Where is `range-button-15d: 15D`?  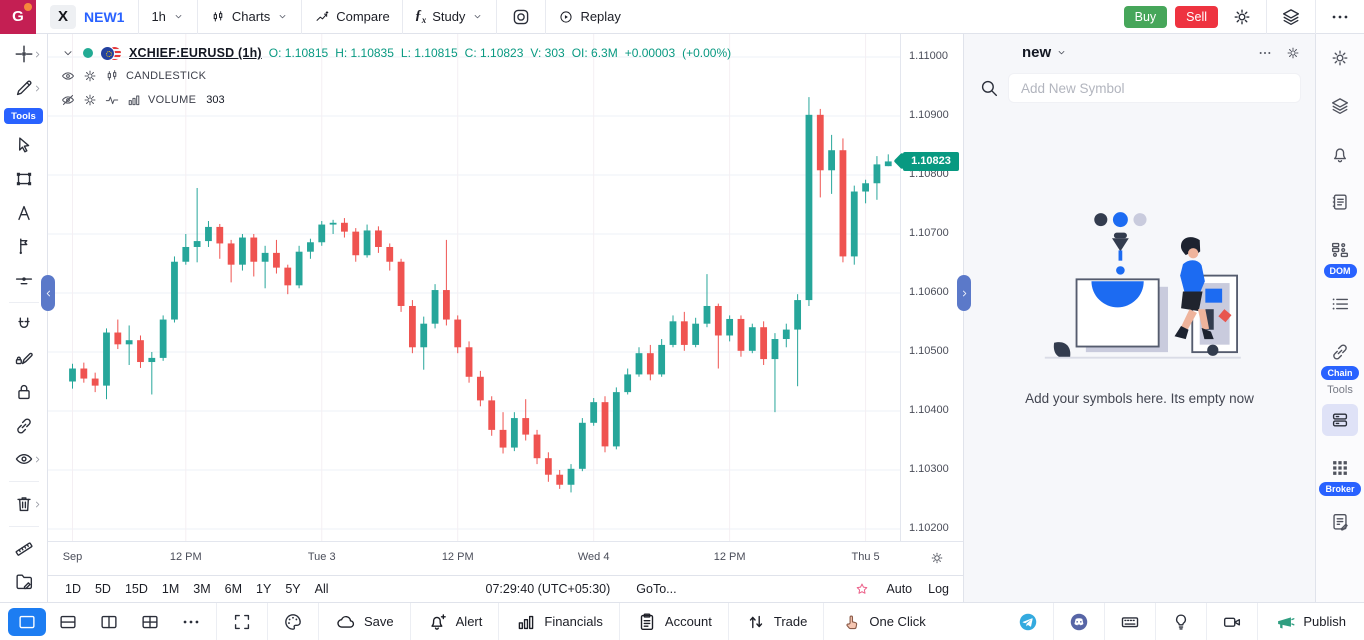 range-button-15d: 15D is located at coordinates (136, 589).